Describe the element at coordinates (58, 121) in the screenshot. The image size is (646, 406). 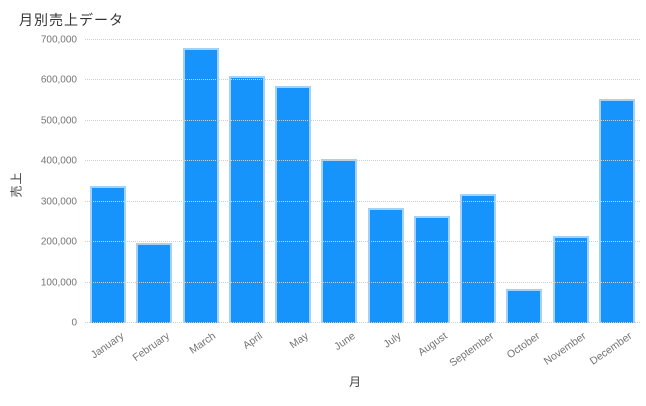
I see `y-tick-label: 500,000` at that location.